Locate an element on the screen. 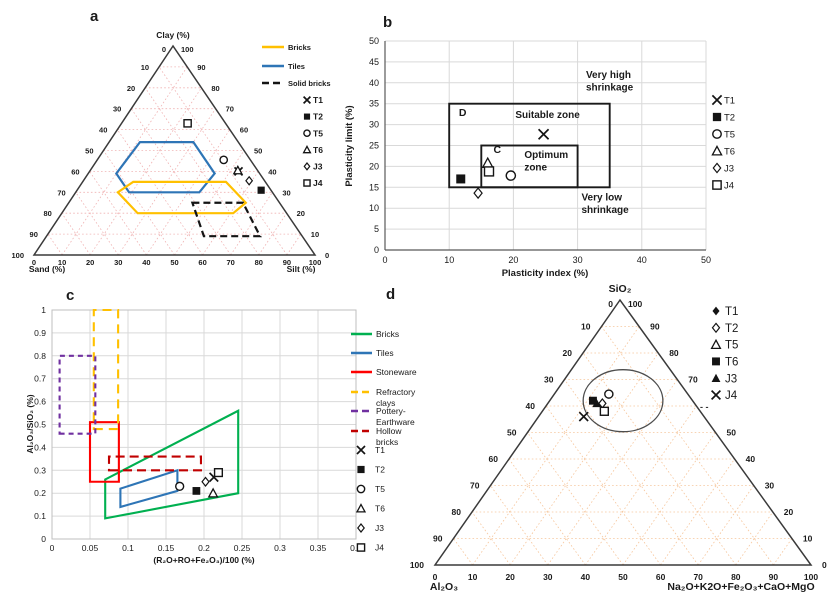 This screenshot has width=832, height=611. y-tick: 5 is located at coordinates (376, 229).